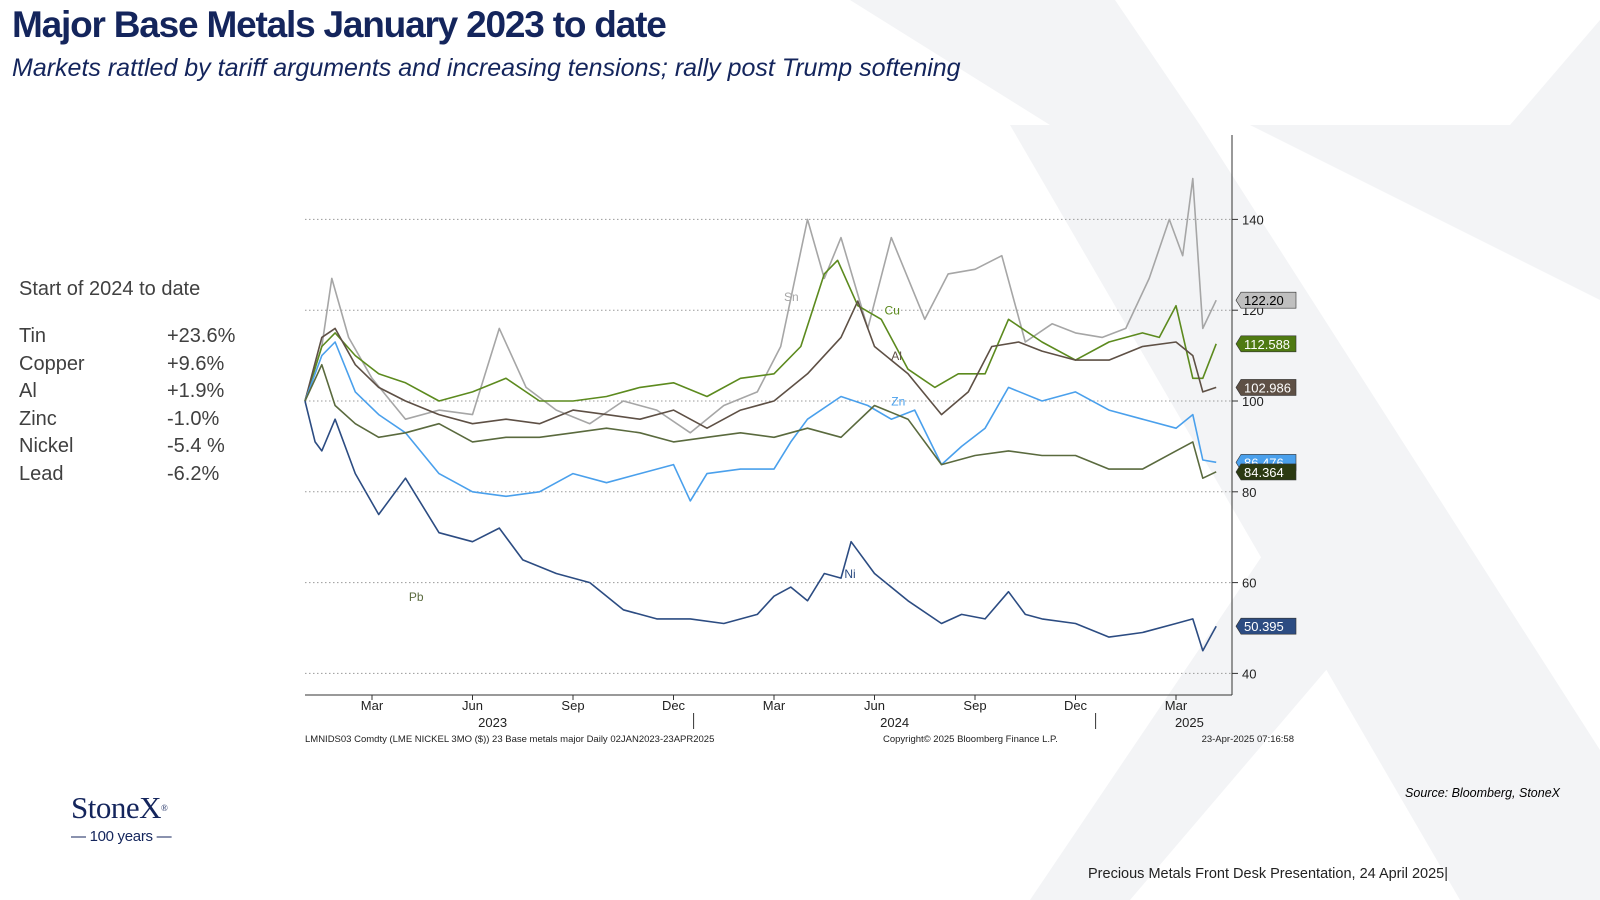  Describe the element at coordinates (41, 473) in the screenshot. I see `summary-metal: Lead` at that location.